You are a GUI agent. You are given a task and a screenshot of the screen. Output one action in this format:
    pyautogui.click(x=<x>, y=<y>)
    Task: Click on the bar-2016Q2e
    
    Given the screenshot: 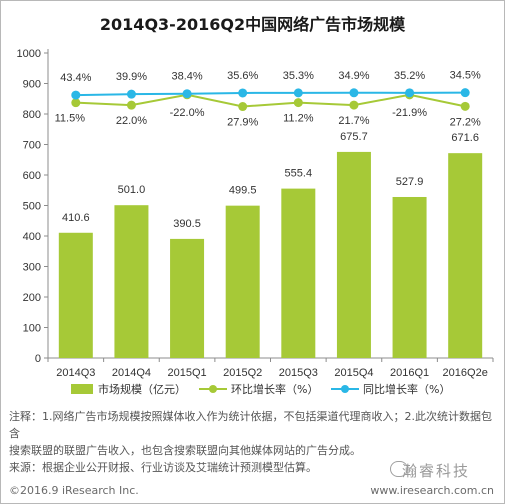 What is the action you would take?
    pyautogui.click(x=465, y=255)
    